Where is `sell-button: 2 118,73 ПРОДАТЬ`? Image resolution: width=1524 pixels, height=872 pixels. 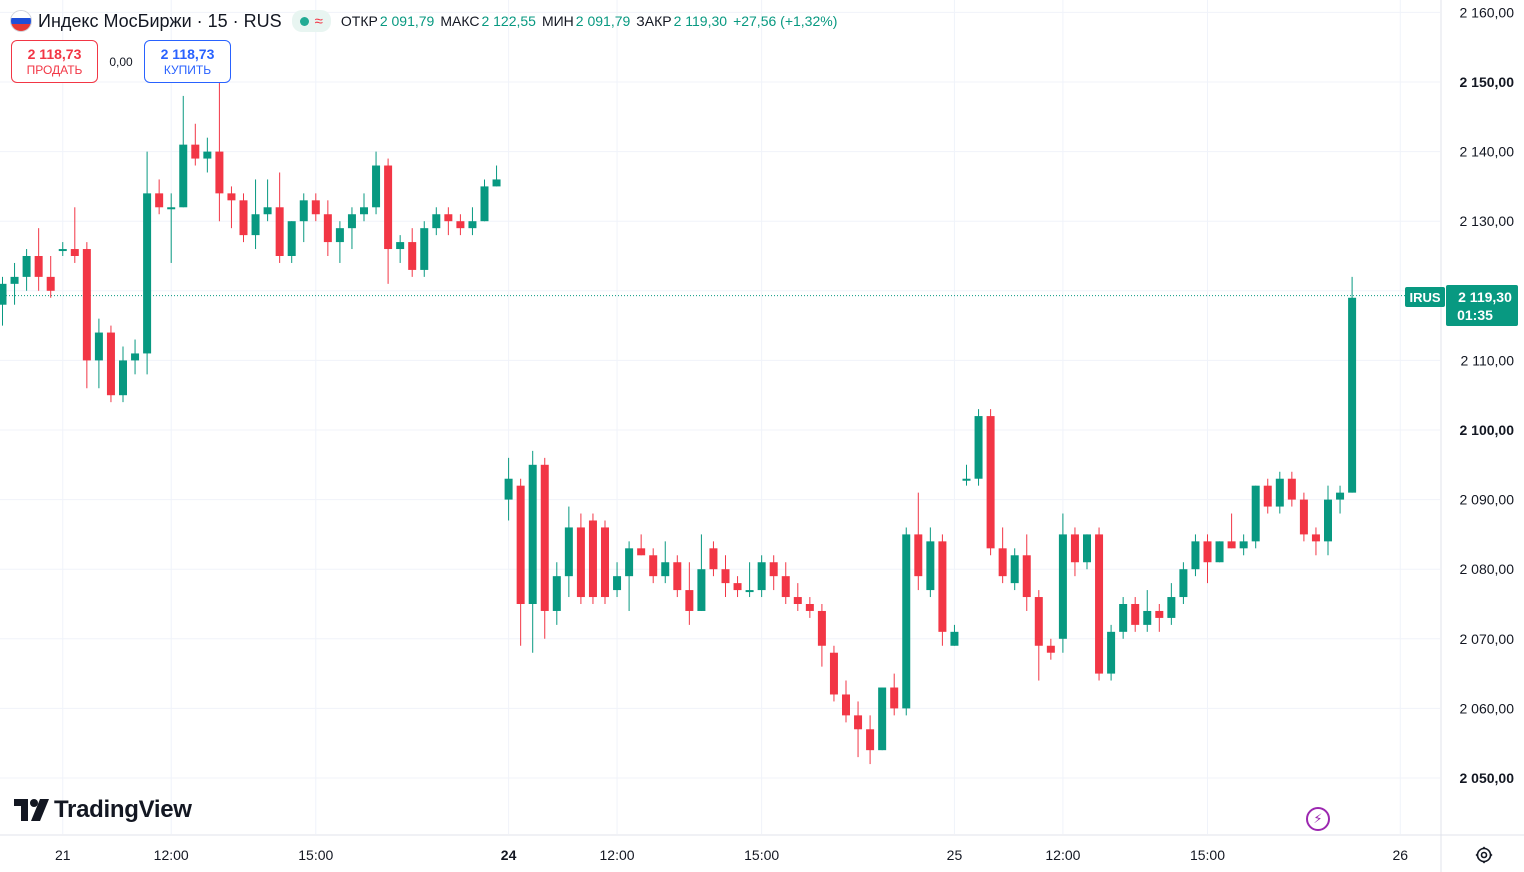
sell-button: 2 118,73 ПРОДАТЬ is located at coordinates (54, 61).